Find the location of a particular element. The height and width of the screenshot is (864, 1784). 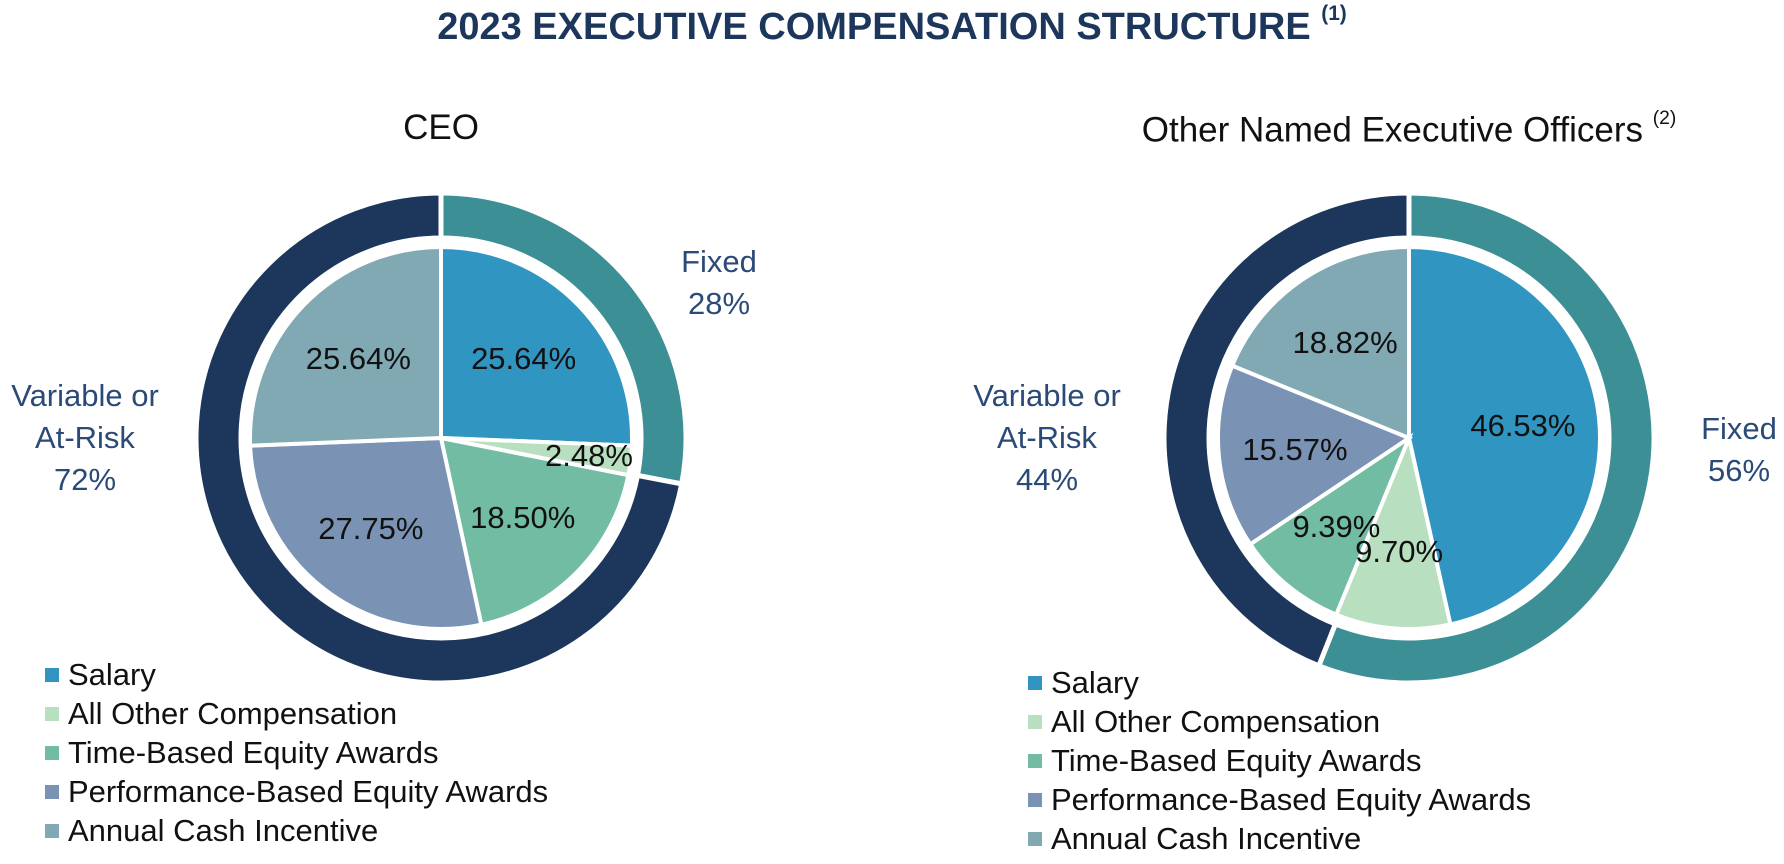

data-label: 46.53% is located at coordinates (1523, 425).